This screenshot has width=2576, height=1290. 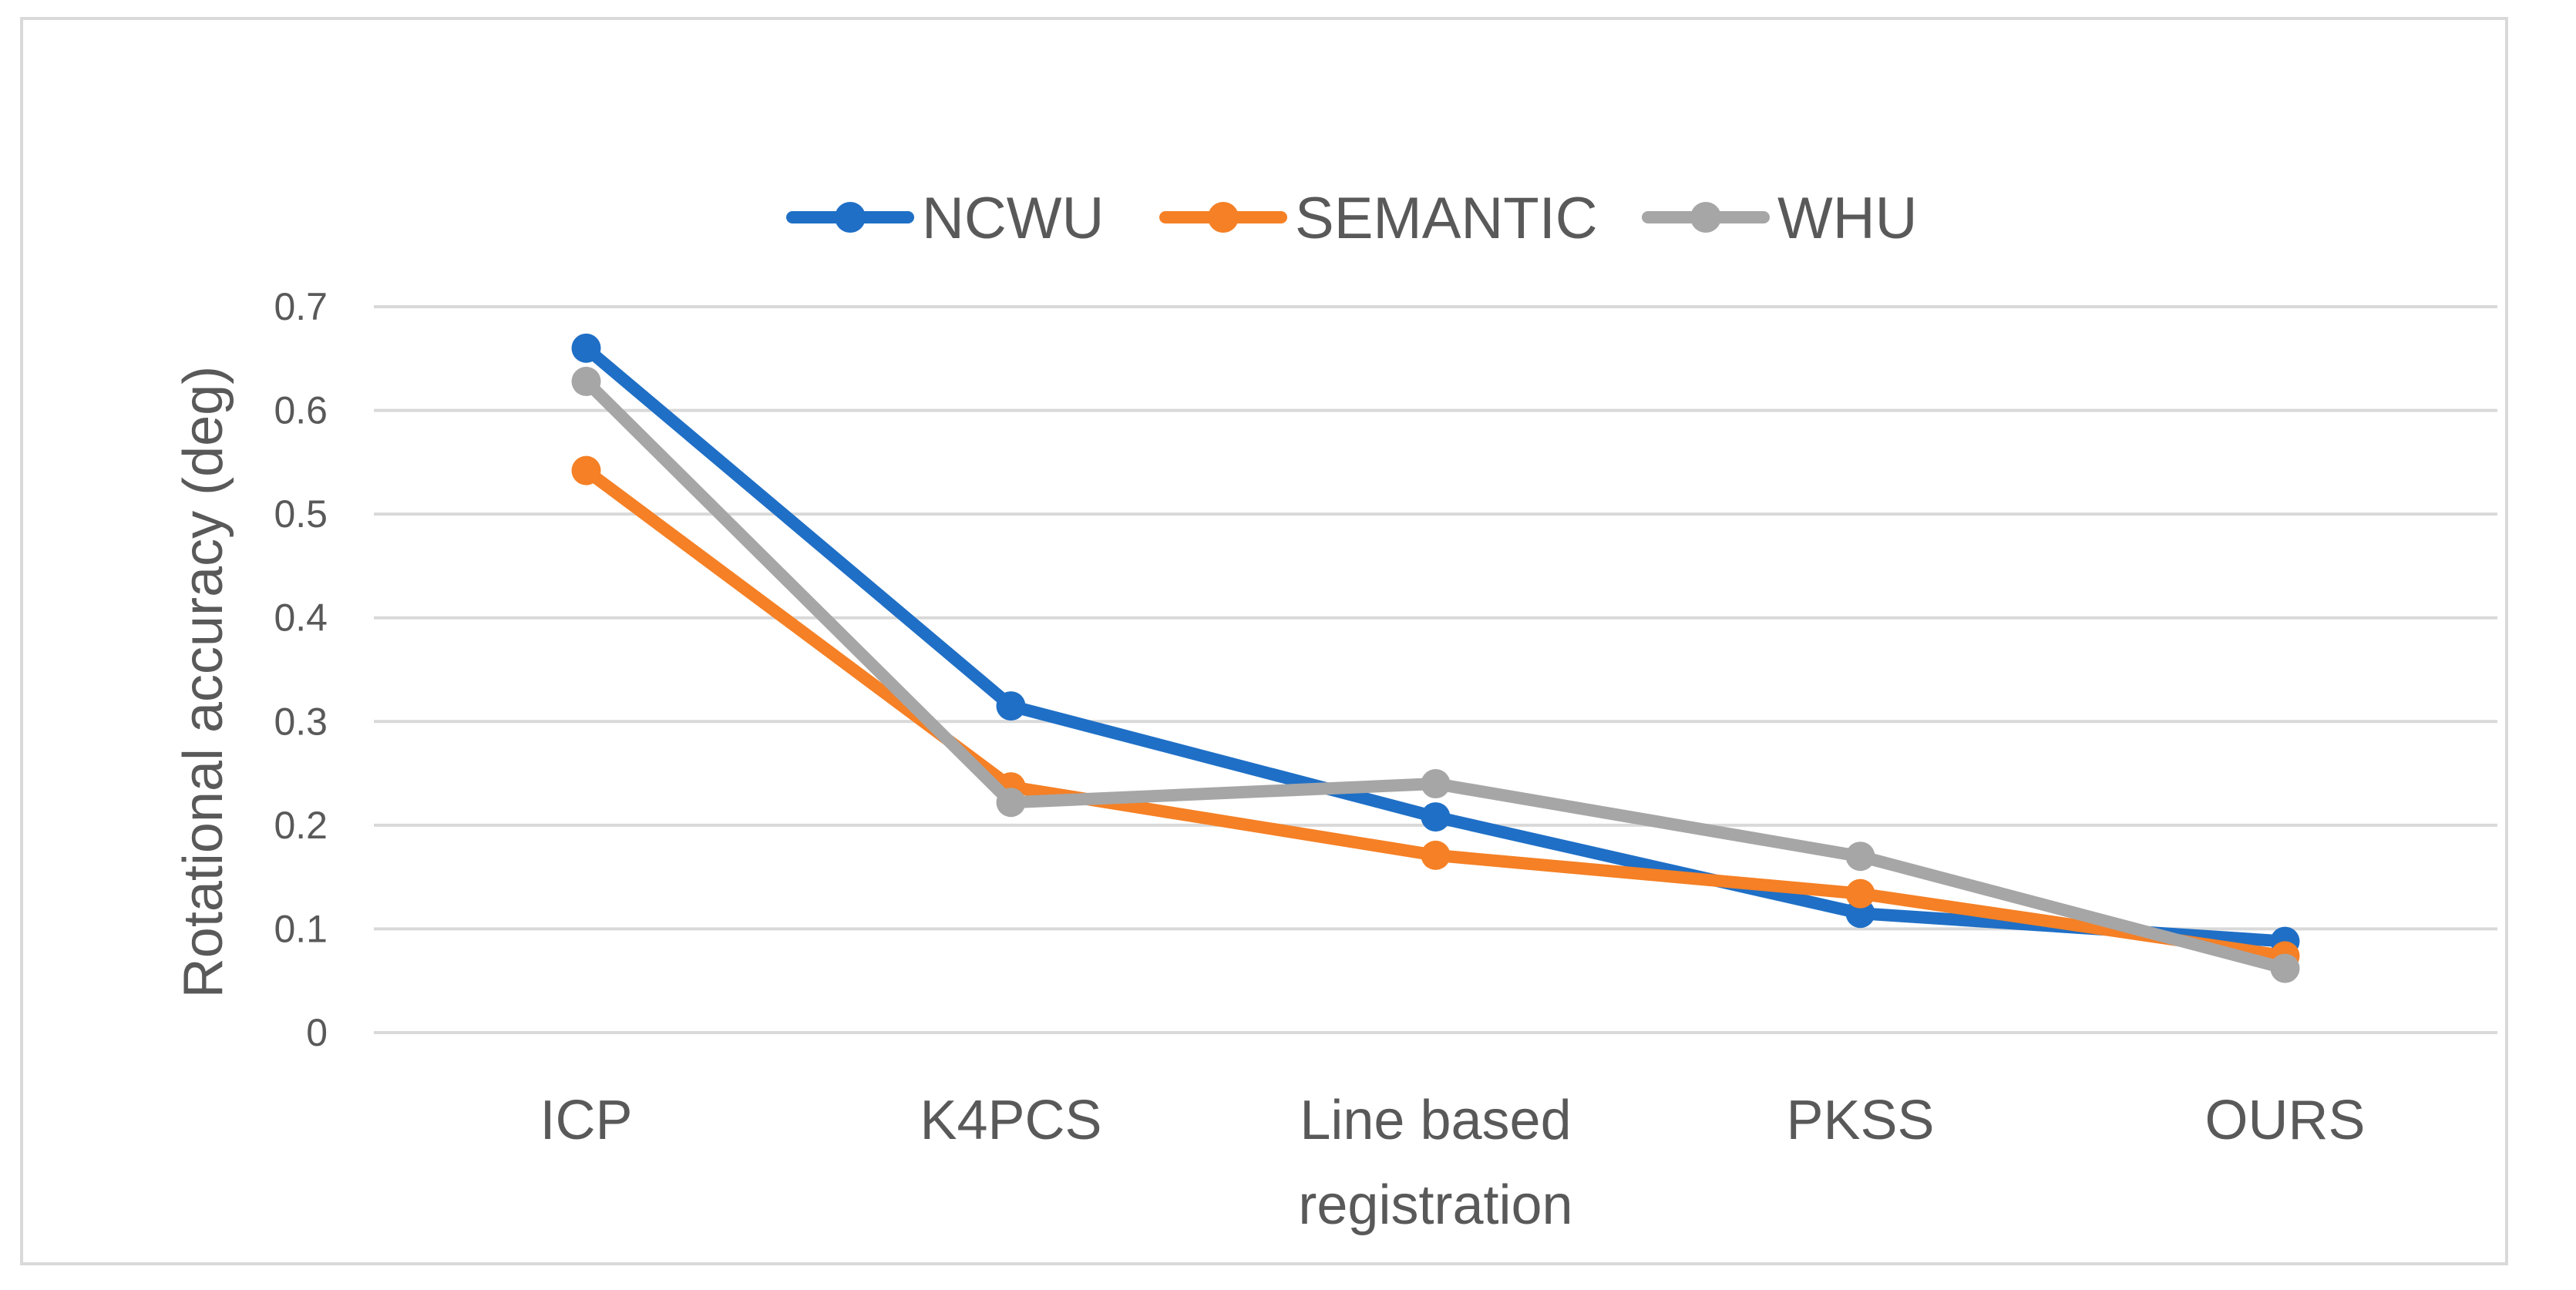 What do you see at coordinates (301, 669) in the screenshot?
I see `y-axis-ticks: 0 0.1 0.2 0.3 0.4 0.5 0.6 0.7` at bounding box center [301, 669].